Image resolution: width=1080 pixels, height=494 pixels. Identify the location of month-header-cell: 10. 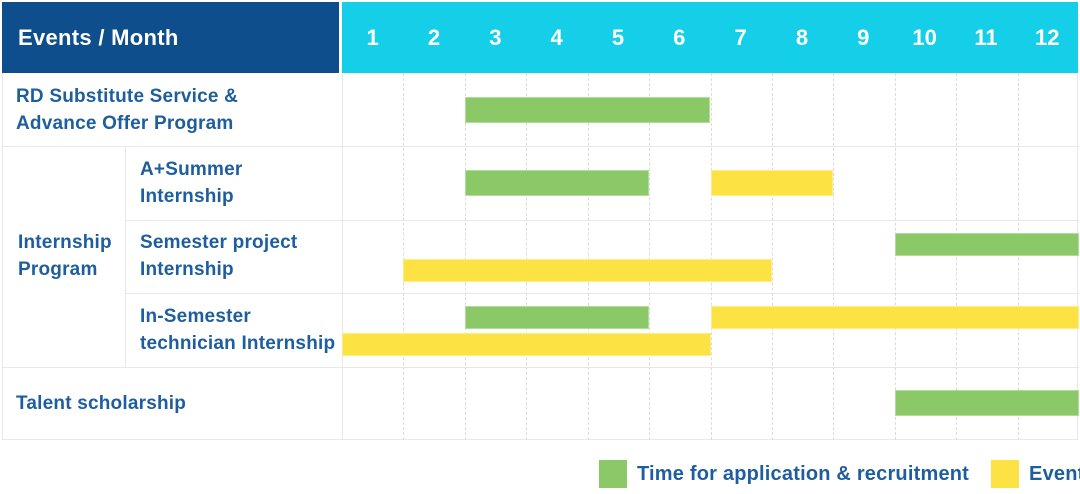
(924, 37).